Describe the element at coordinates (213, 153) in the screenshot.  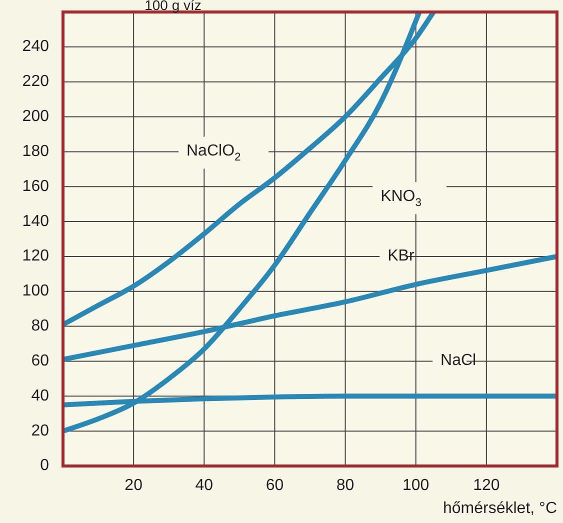
I see `series-label: NaClO$_{2}$` at that location.